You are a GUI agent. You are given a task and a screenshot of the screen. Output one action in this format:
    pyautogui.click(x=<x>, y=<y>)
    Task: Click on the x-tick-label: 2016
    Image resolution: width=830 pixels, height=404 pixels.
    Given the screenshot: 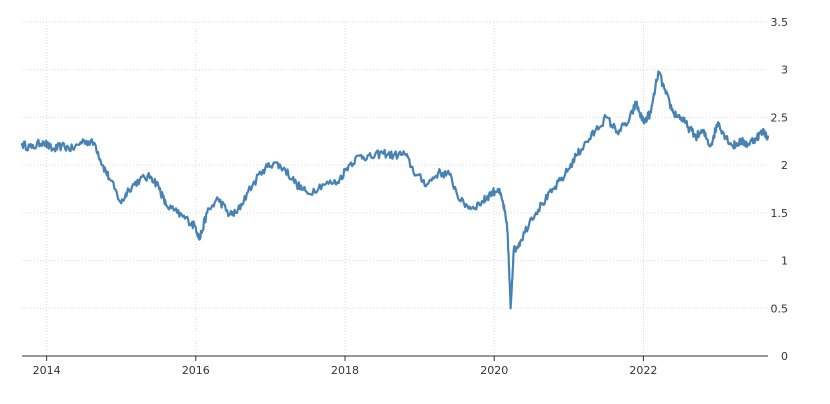 What is the action you would take?
    pyautogui.click(x=196, y=370)
    